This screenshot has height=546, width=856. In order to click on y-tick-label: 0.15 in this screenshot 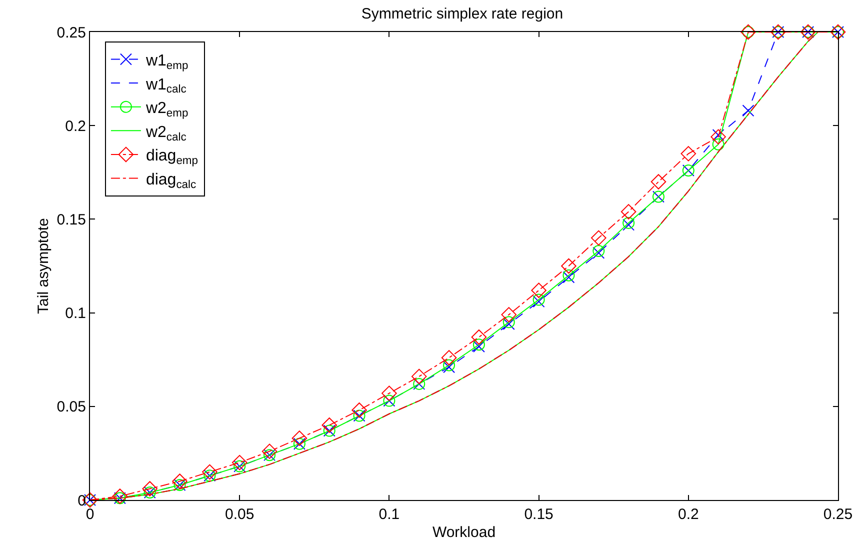, I will do `click(71, 219)`.